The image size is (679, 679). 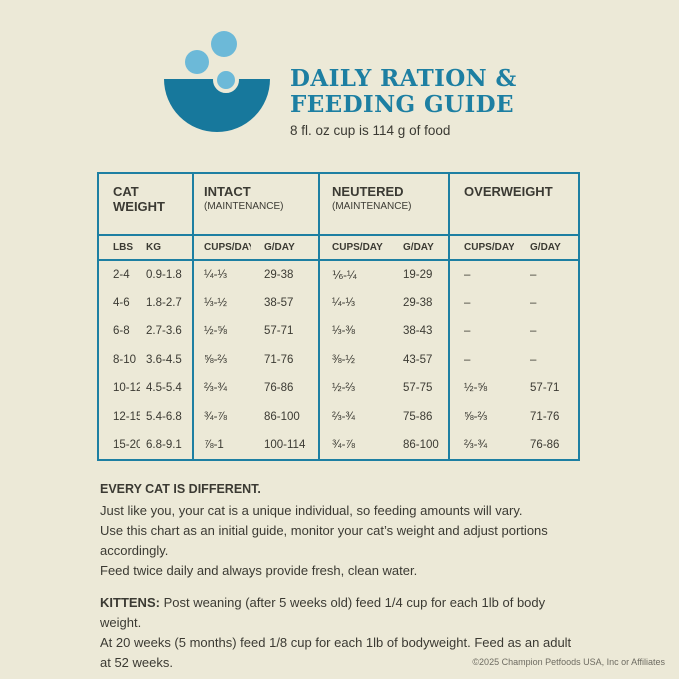 I want to click on cell-kg: 2.7-3.6, so click(x=164, y=331).